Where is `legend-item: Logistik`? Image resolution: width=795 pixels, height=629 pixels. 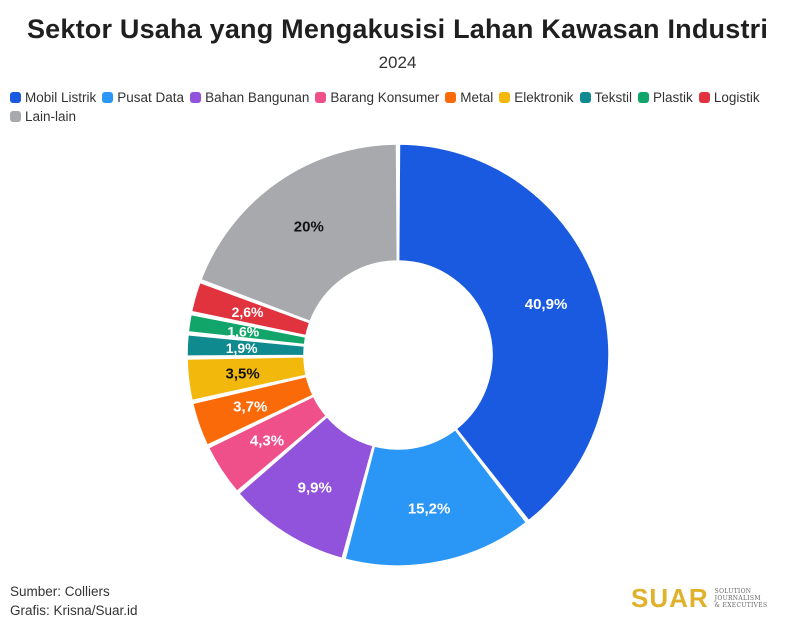
legend-item: Logistik is located at coordinates (729, 97).